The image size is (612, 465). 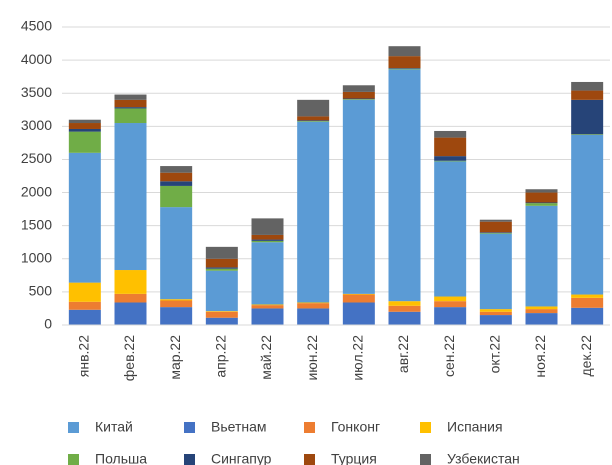 What do you see at coordinates (239, 427) in the screenshot?
I see `legend-label: Вьетнам` at bounding box center [239, 427].